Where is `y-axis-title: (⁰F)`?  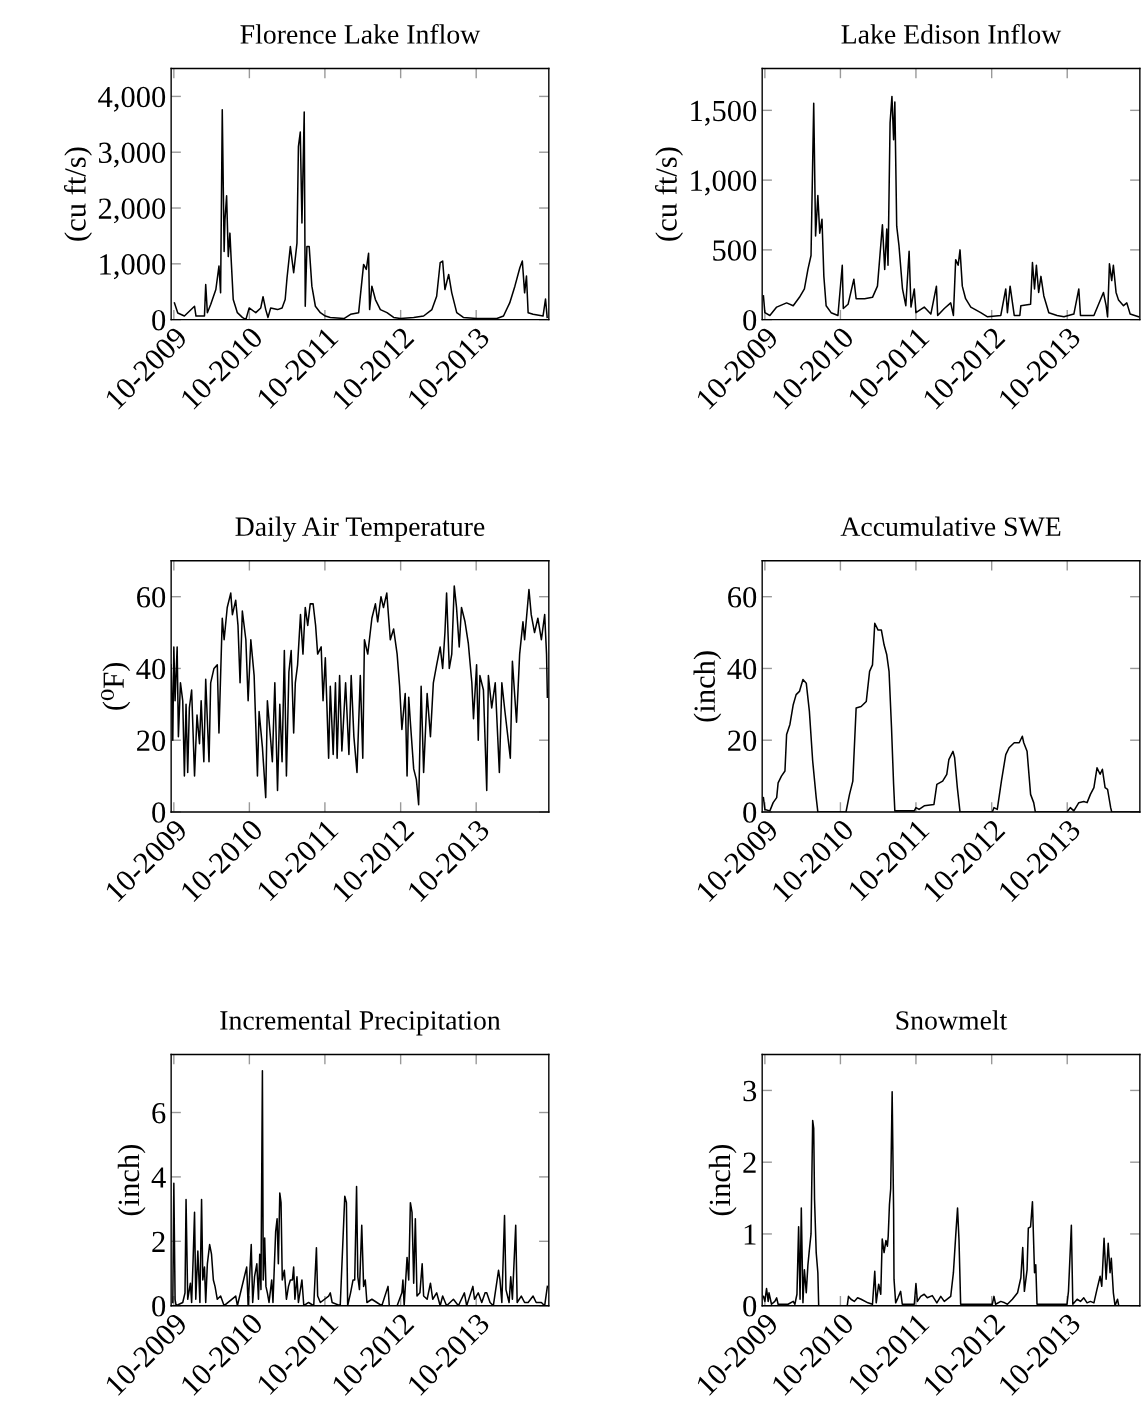 y-axis-title: (⁰F) is located at coordinates (115, 686).